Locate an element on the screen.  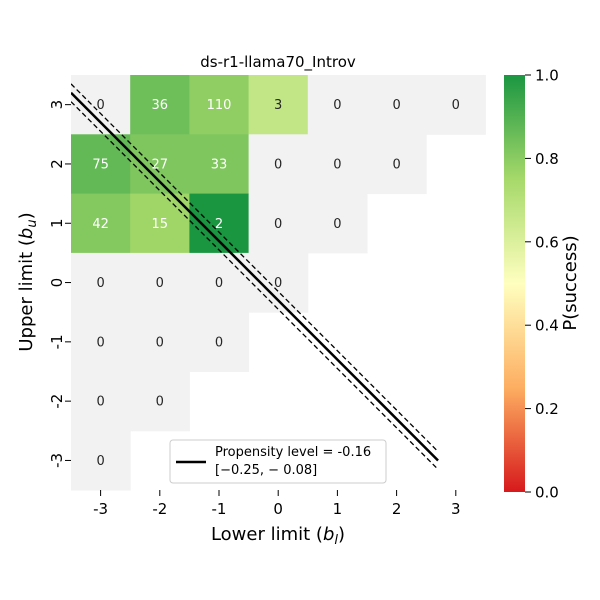
heatmap-cell-label: 15 is located at coordinates (160, 224).